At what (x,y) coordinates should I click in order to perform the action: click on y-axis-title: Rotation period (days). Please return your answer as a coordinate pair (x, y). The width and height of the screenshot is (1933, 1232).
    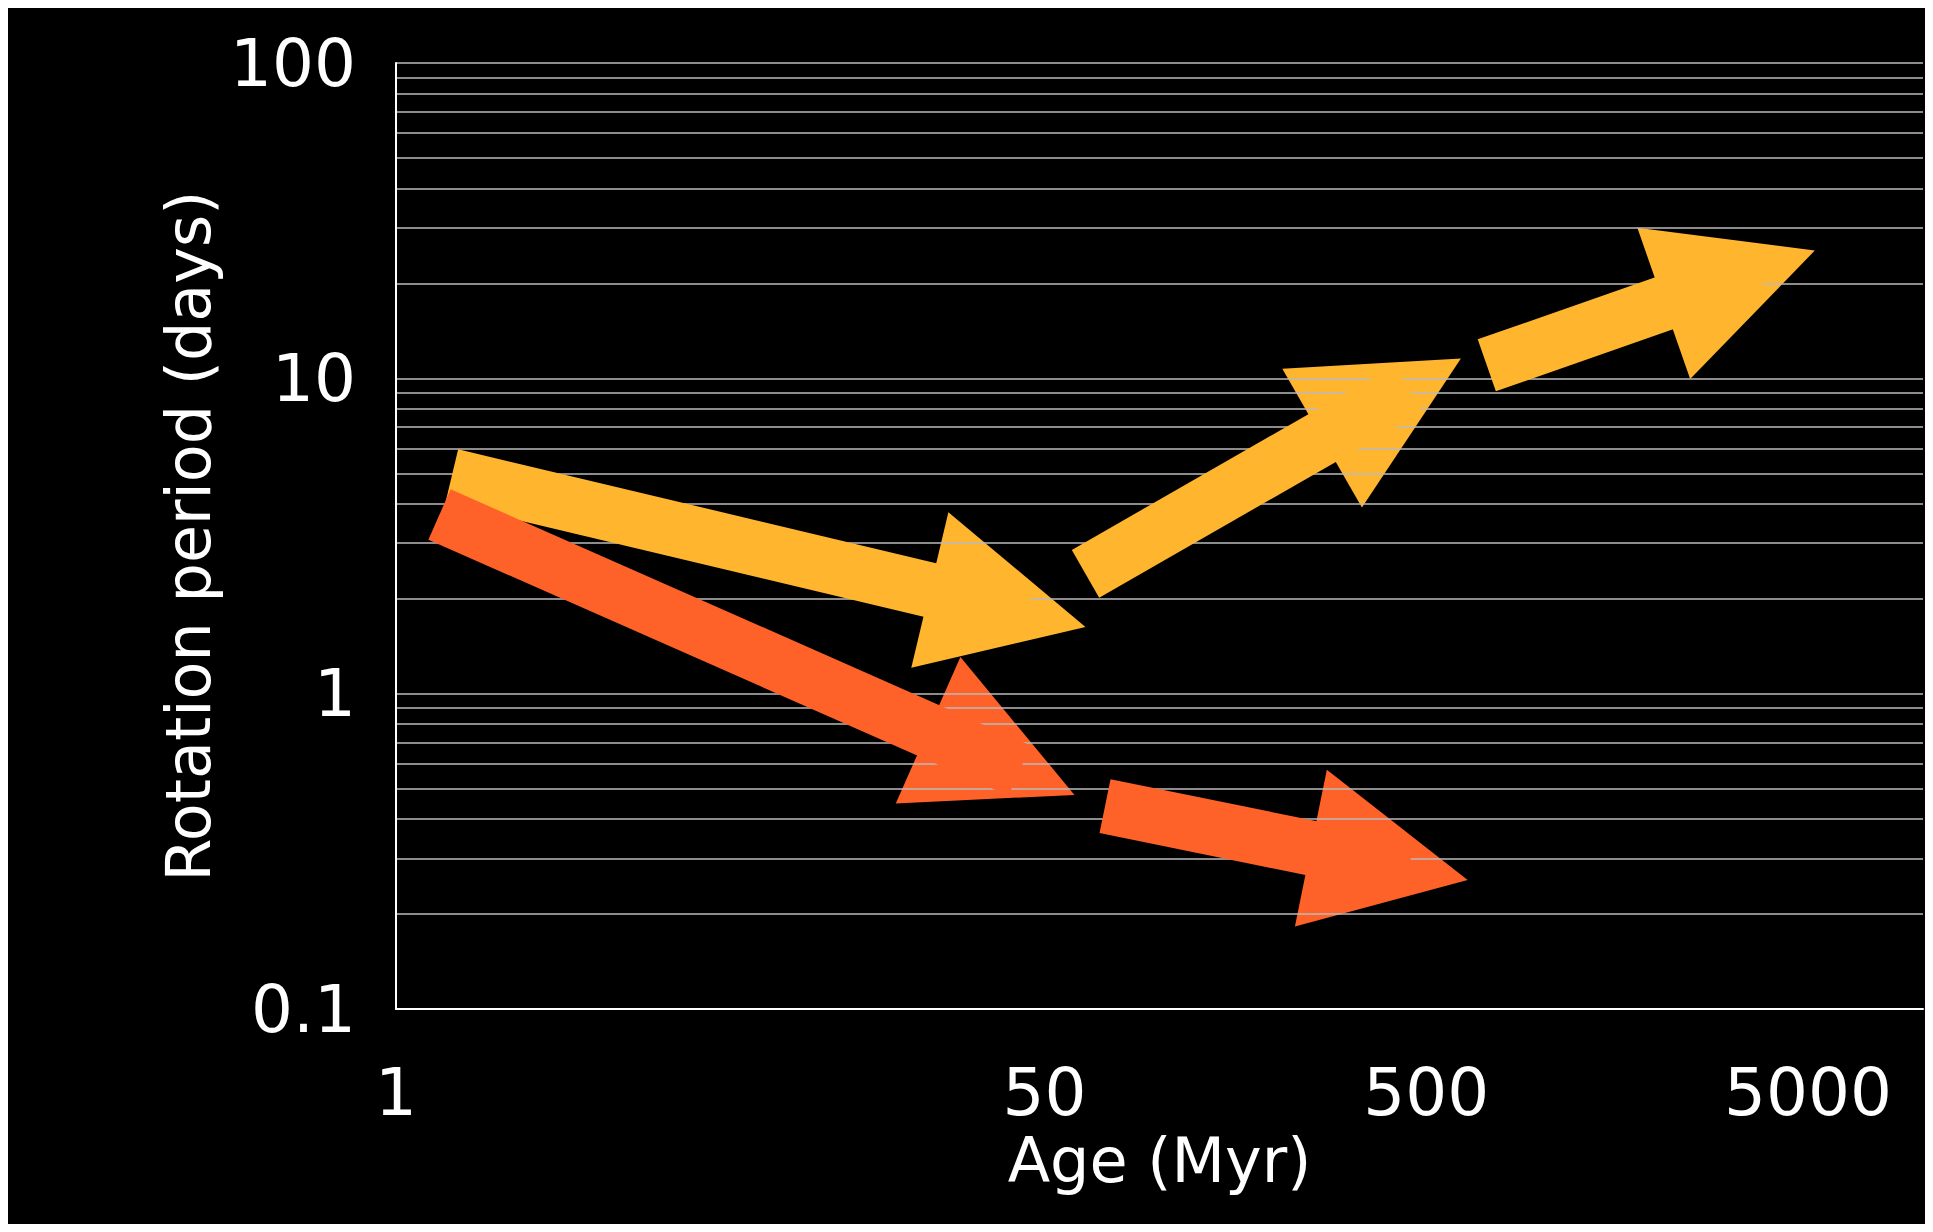
    Looking at the image, I should click on (188, 536).